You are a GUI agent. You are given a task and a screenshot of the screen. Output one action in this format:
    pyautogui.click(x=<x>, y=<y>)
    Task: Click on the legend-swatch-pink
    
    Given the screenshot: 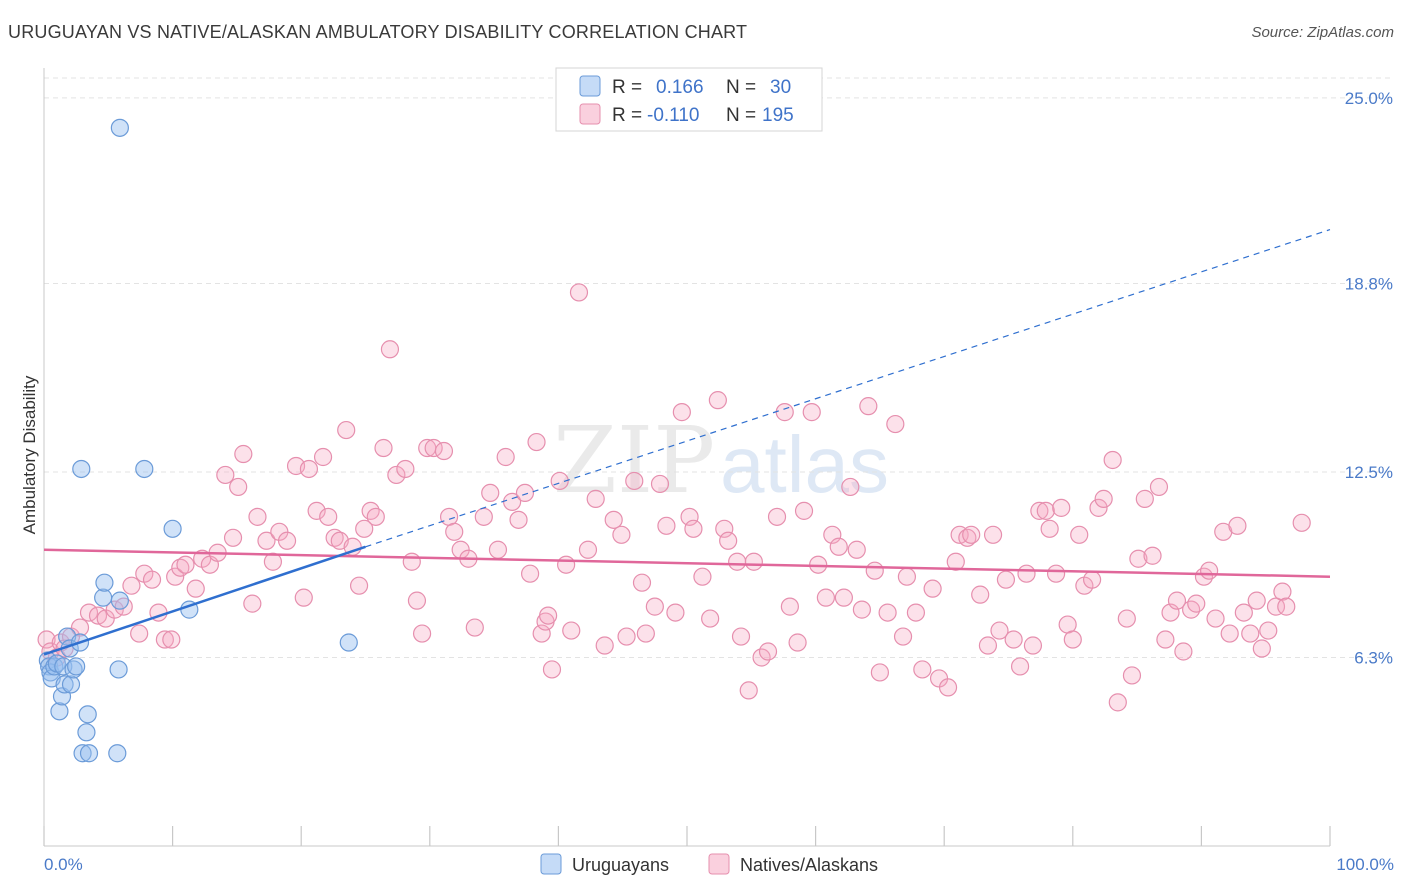 What is the action you would take?
    pyautogui.click(x=590, y=114)
    